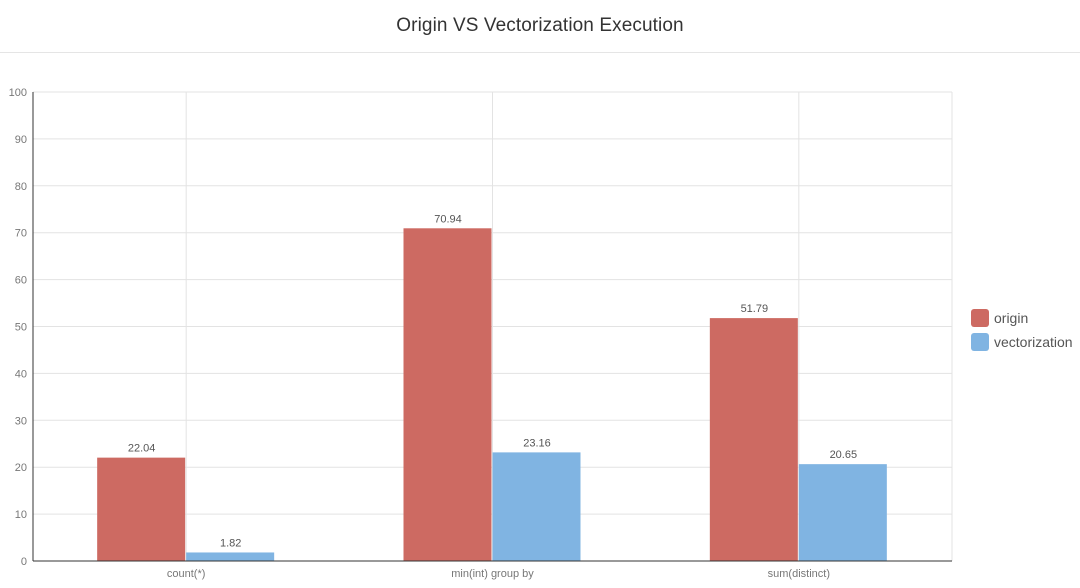 Image resolution: width=1080 pixels, height=588 pixels. Describe the element at coordinates (21, 140) in the screenshot. I see `y-tick-label: 90` at that location.